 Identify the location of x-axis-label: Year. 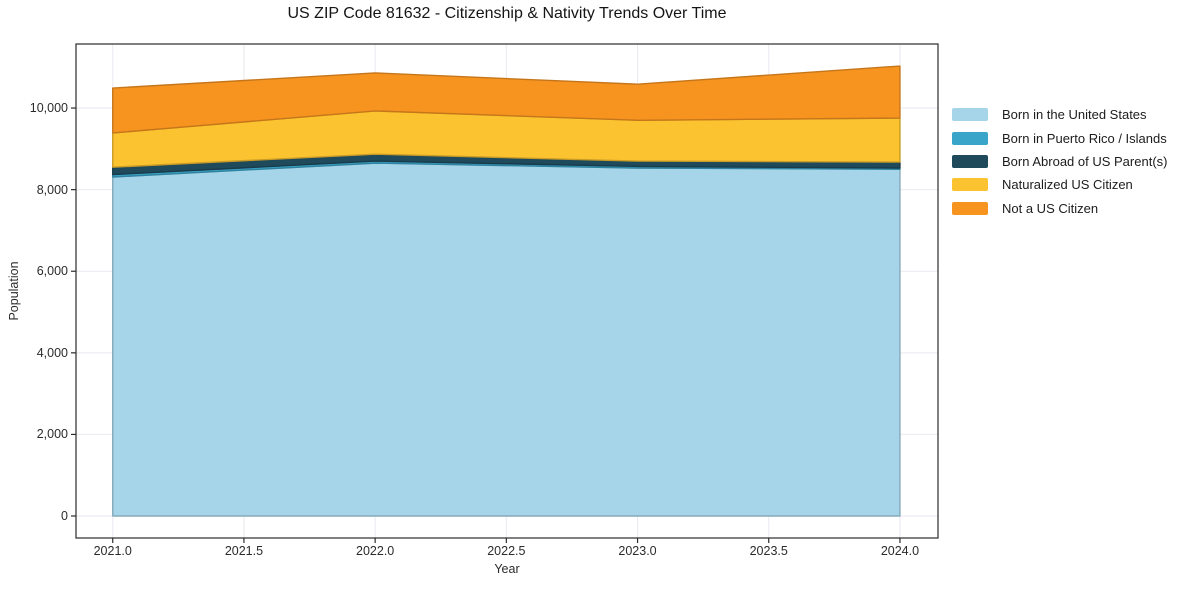
(507, 569).